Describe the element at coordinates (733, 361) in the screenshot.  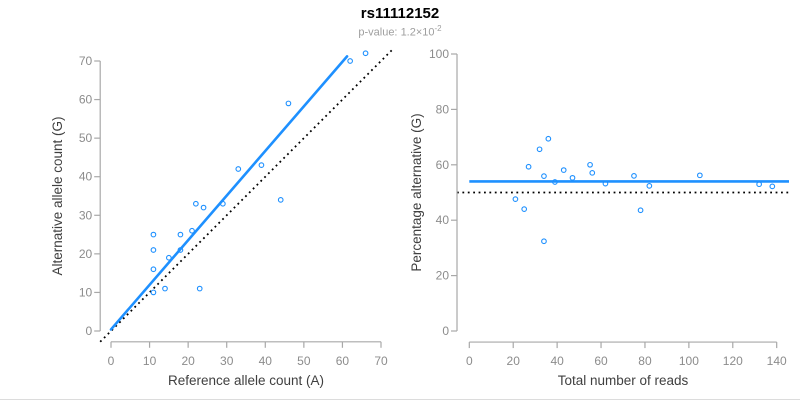
I see `x-tick-label: 120` at that location.